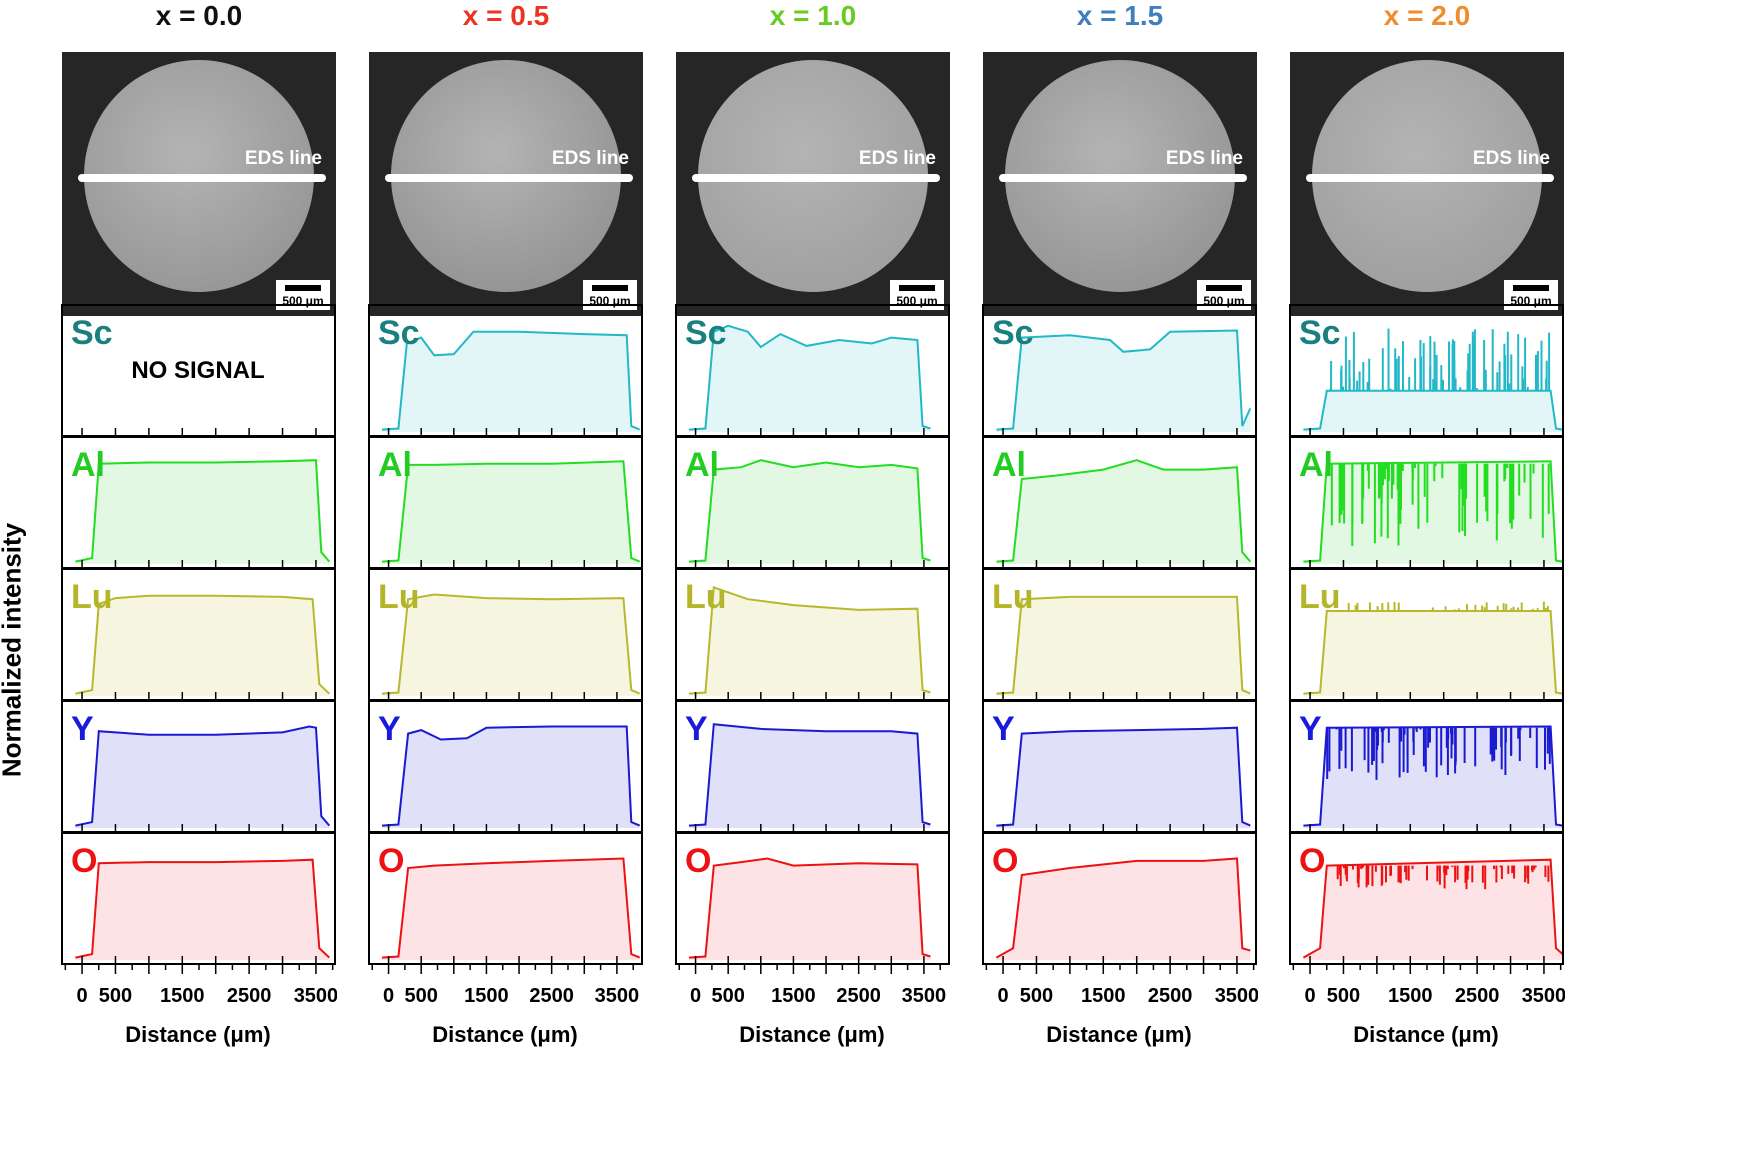 This screenshot has width=1750, height=1166. I want to click on panel-title-4: x = 2.0, so click(1427, 15).